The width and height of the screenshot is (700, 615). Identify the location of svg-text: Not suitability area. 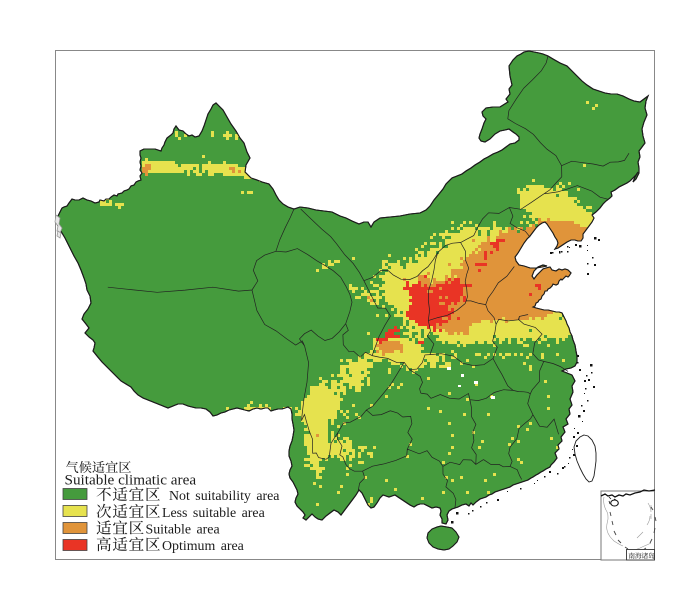
(224, 496).